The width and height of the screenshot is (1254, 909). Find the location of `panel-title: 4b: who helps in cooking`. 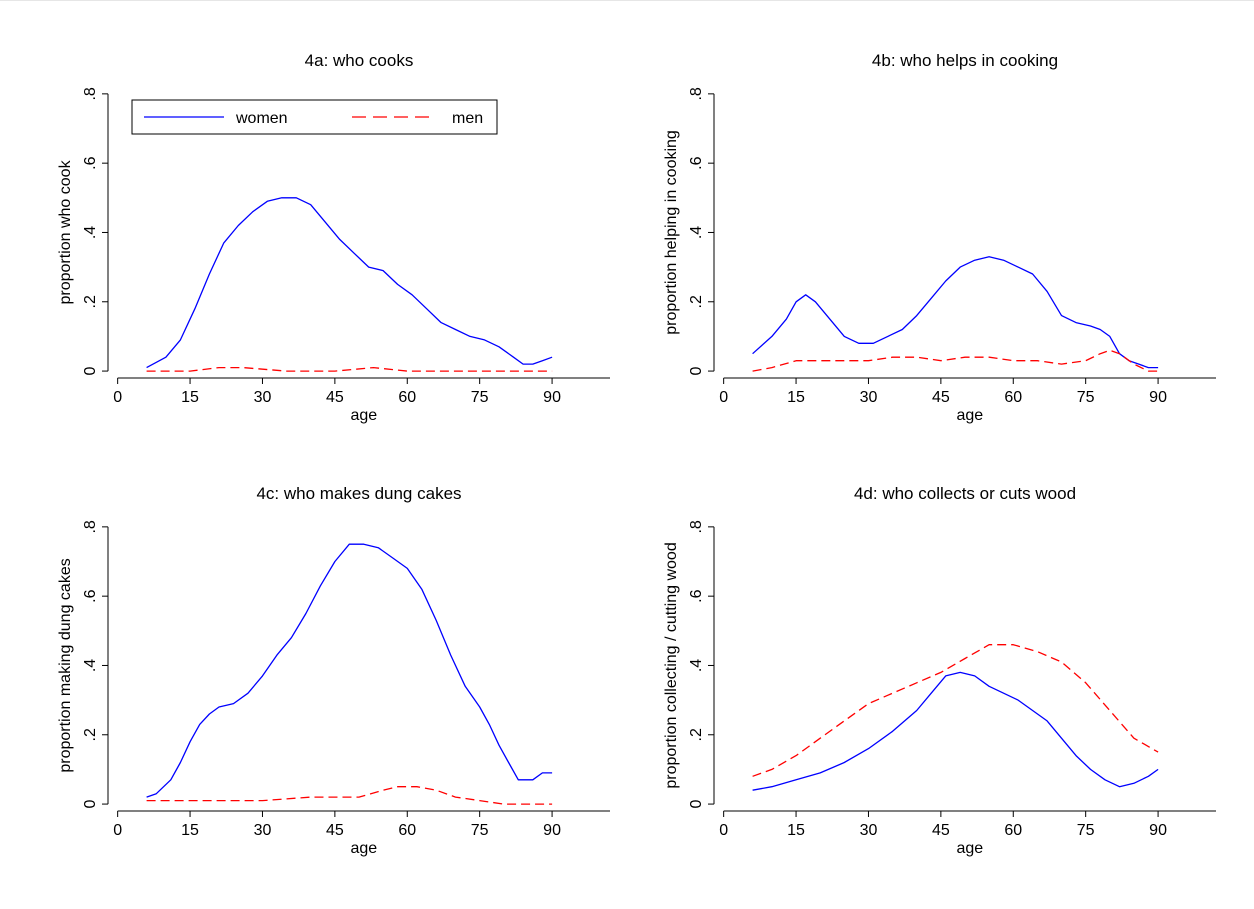

panel-title: 4b: who helps in cooking is located at coordinates (965, 60).